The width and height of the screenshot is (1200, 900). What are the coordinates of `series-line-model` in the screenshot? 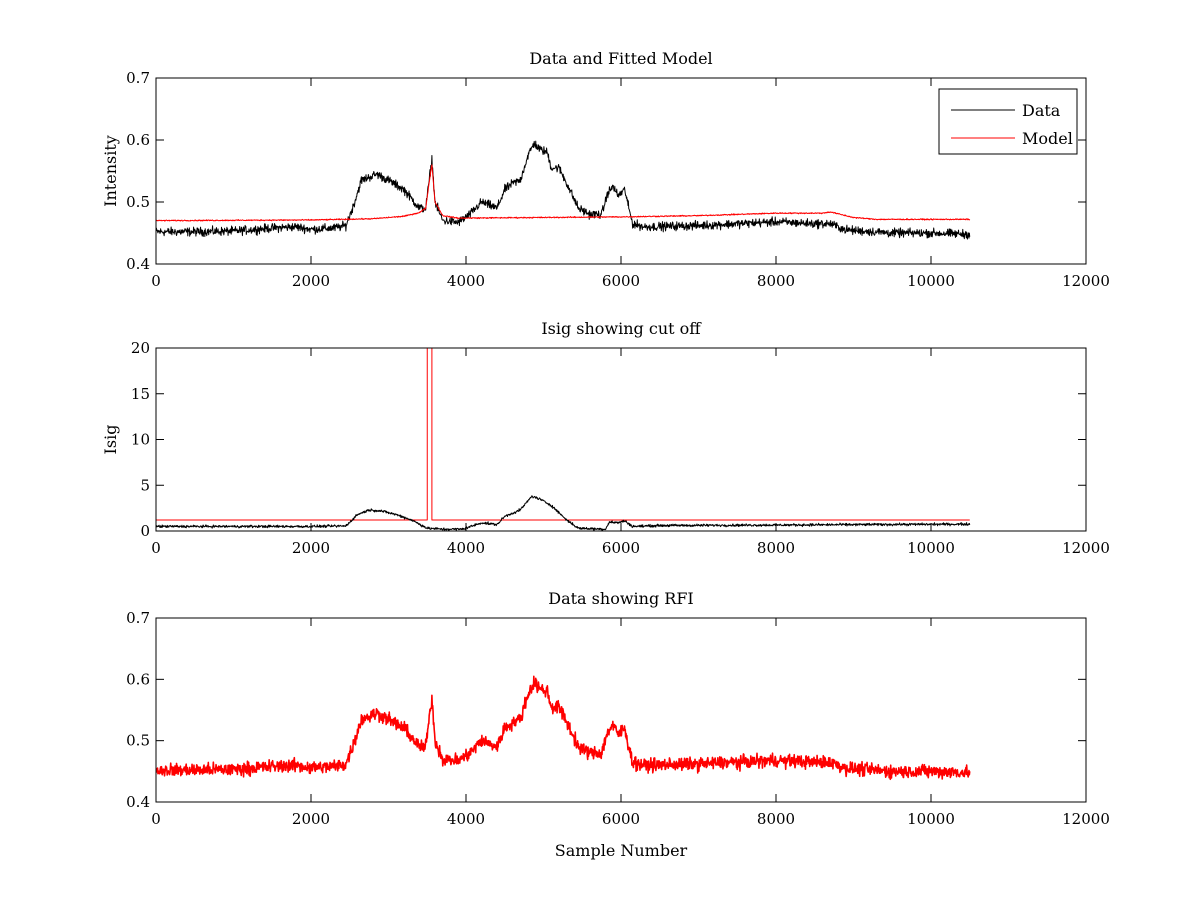 It's located at (563, 193).